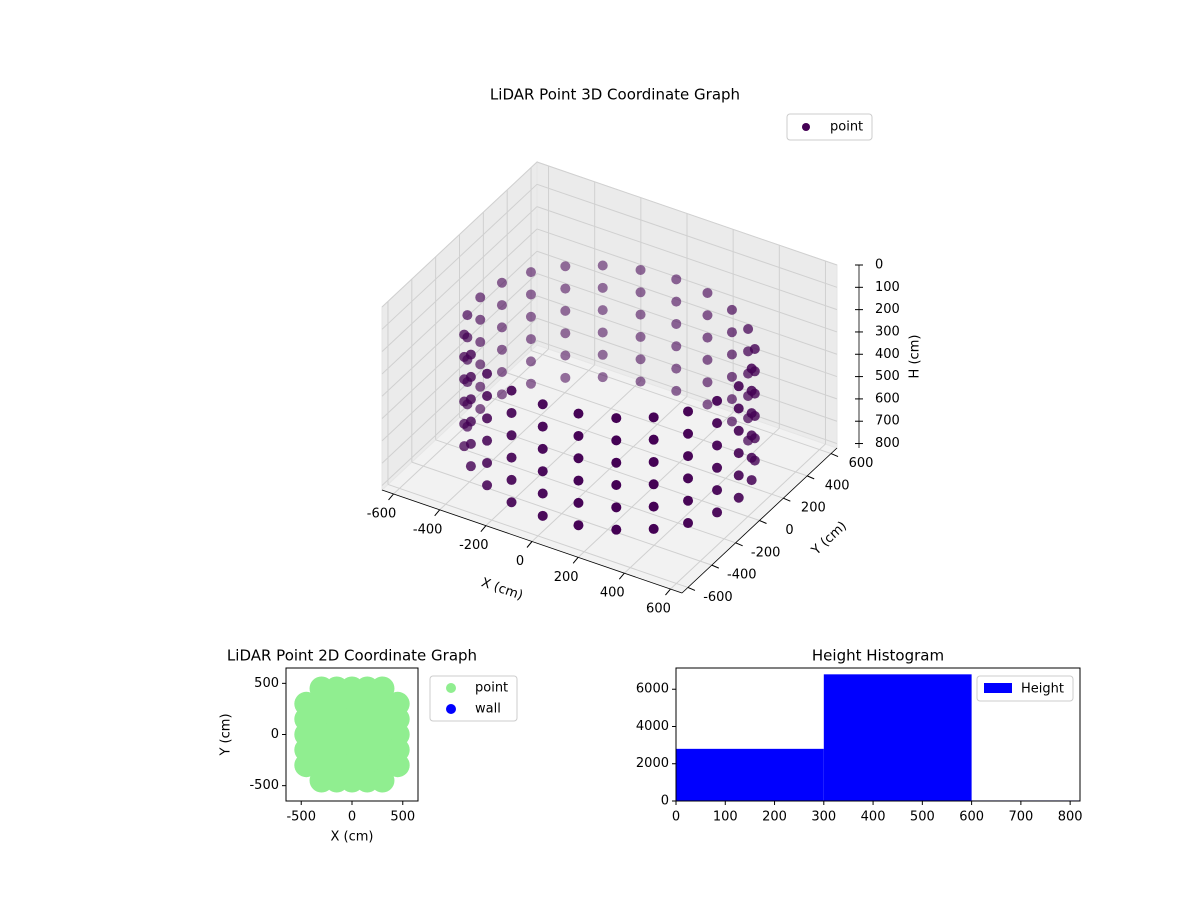  What do you see at coordinates (887, 421) in the screenshot?
I see `z-tick-label: 700` at bounding box center [887, 421].